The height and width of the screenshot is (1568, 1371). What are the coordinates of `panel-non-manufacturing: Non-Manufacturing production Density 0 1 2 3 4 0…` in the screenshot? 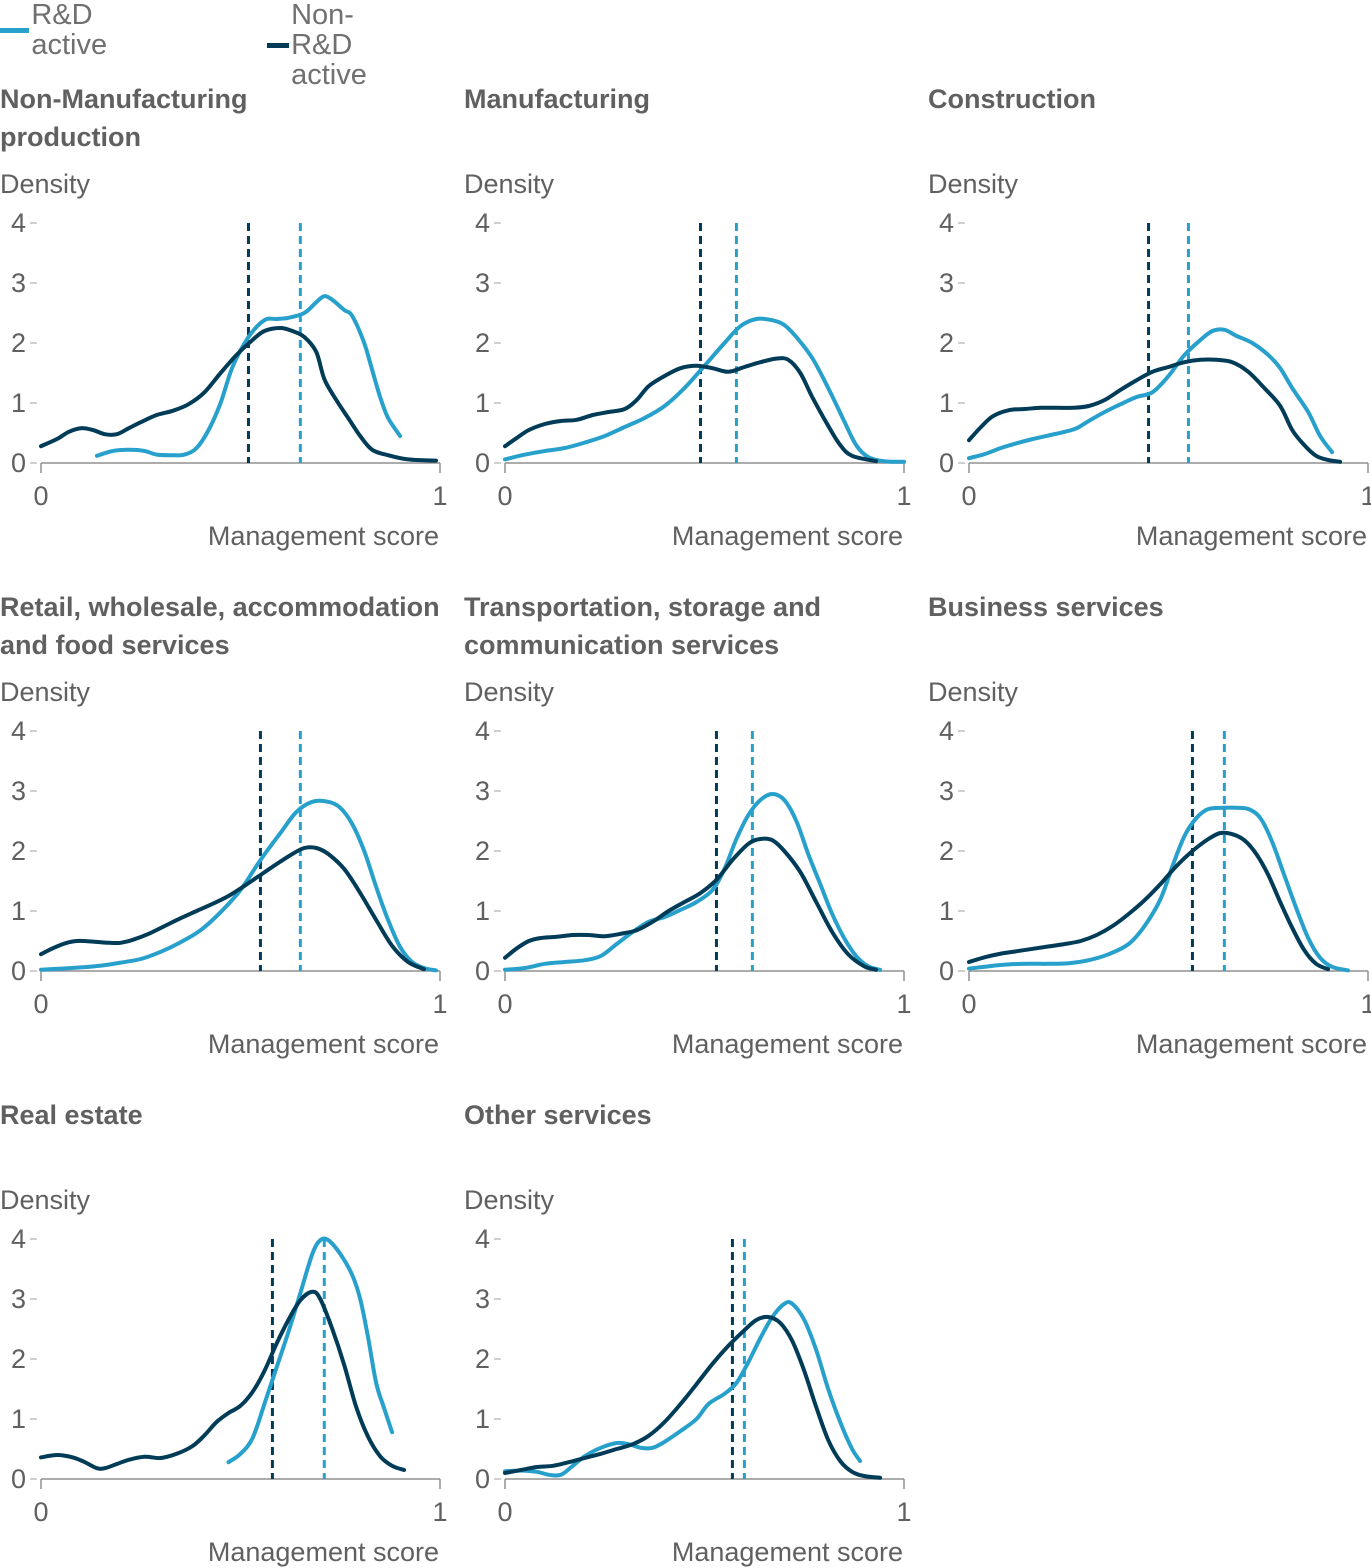 It's located at (224, 317).